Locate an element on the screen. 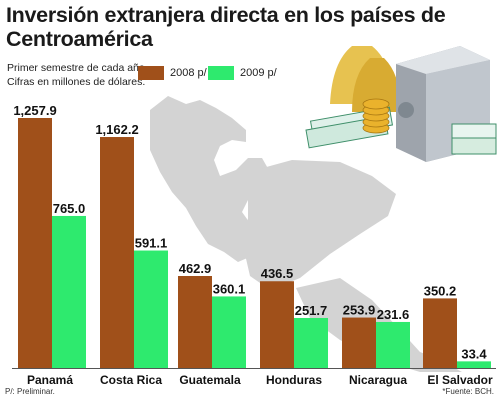 The width and height of the screenshot is (504, 400). bar-costa-rica-2009 is located at coordinates (151, 309).